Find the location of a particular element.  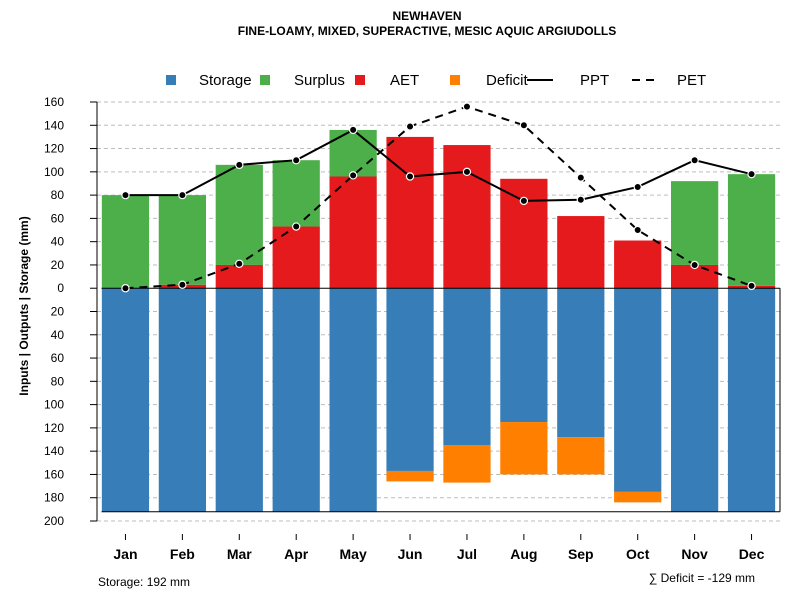

ppt-line is located at coordinates (438, 165).